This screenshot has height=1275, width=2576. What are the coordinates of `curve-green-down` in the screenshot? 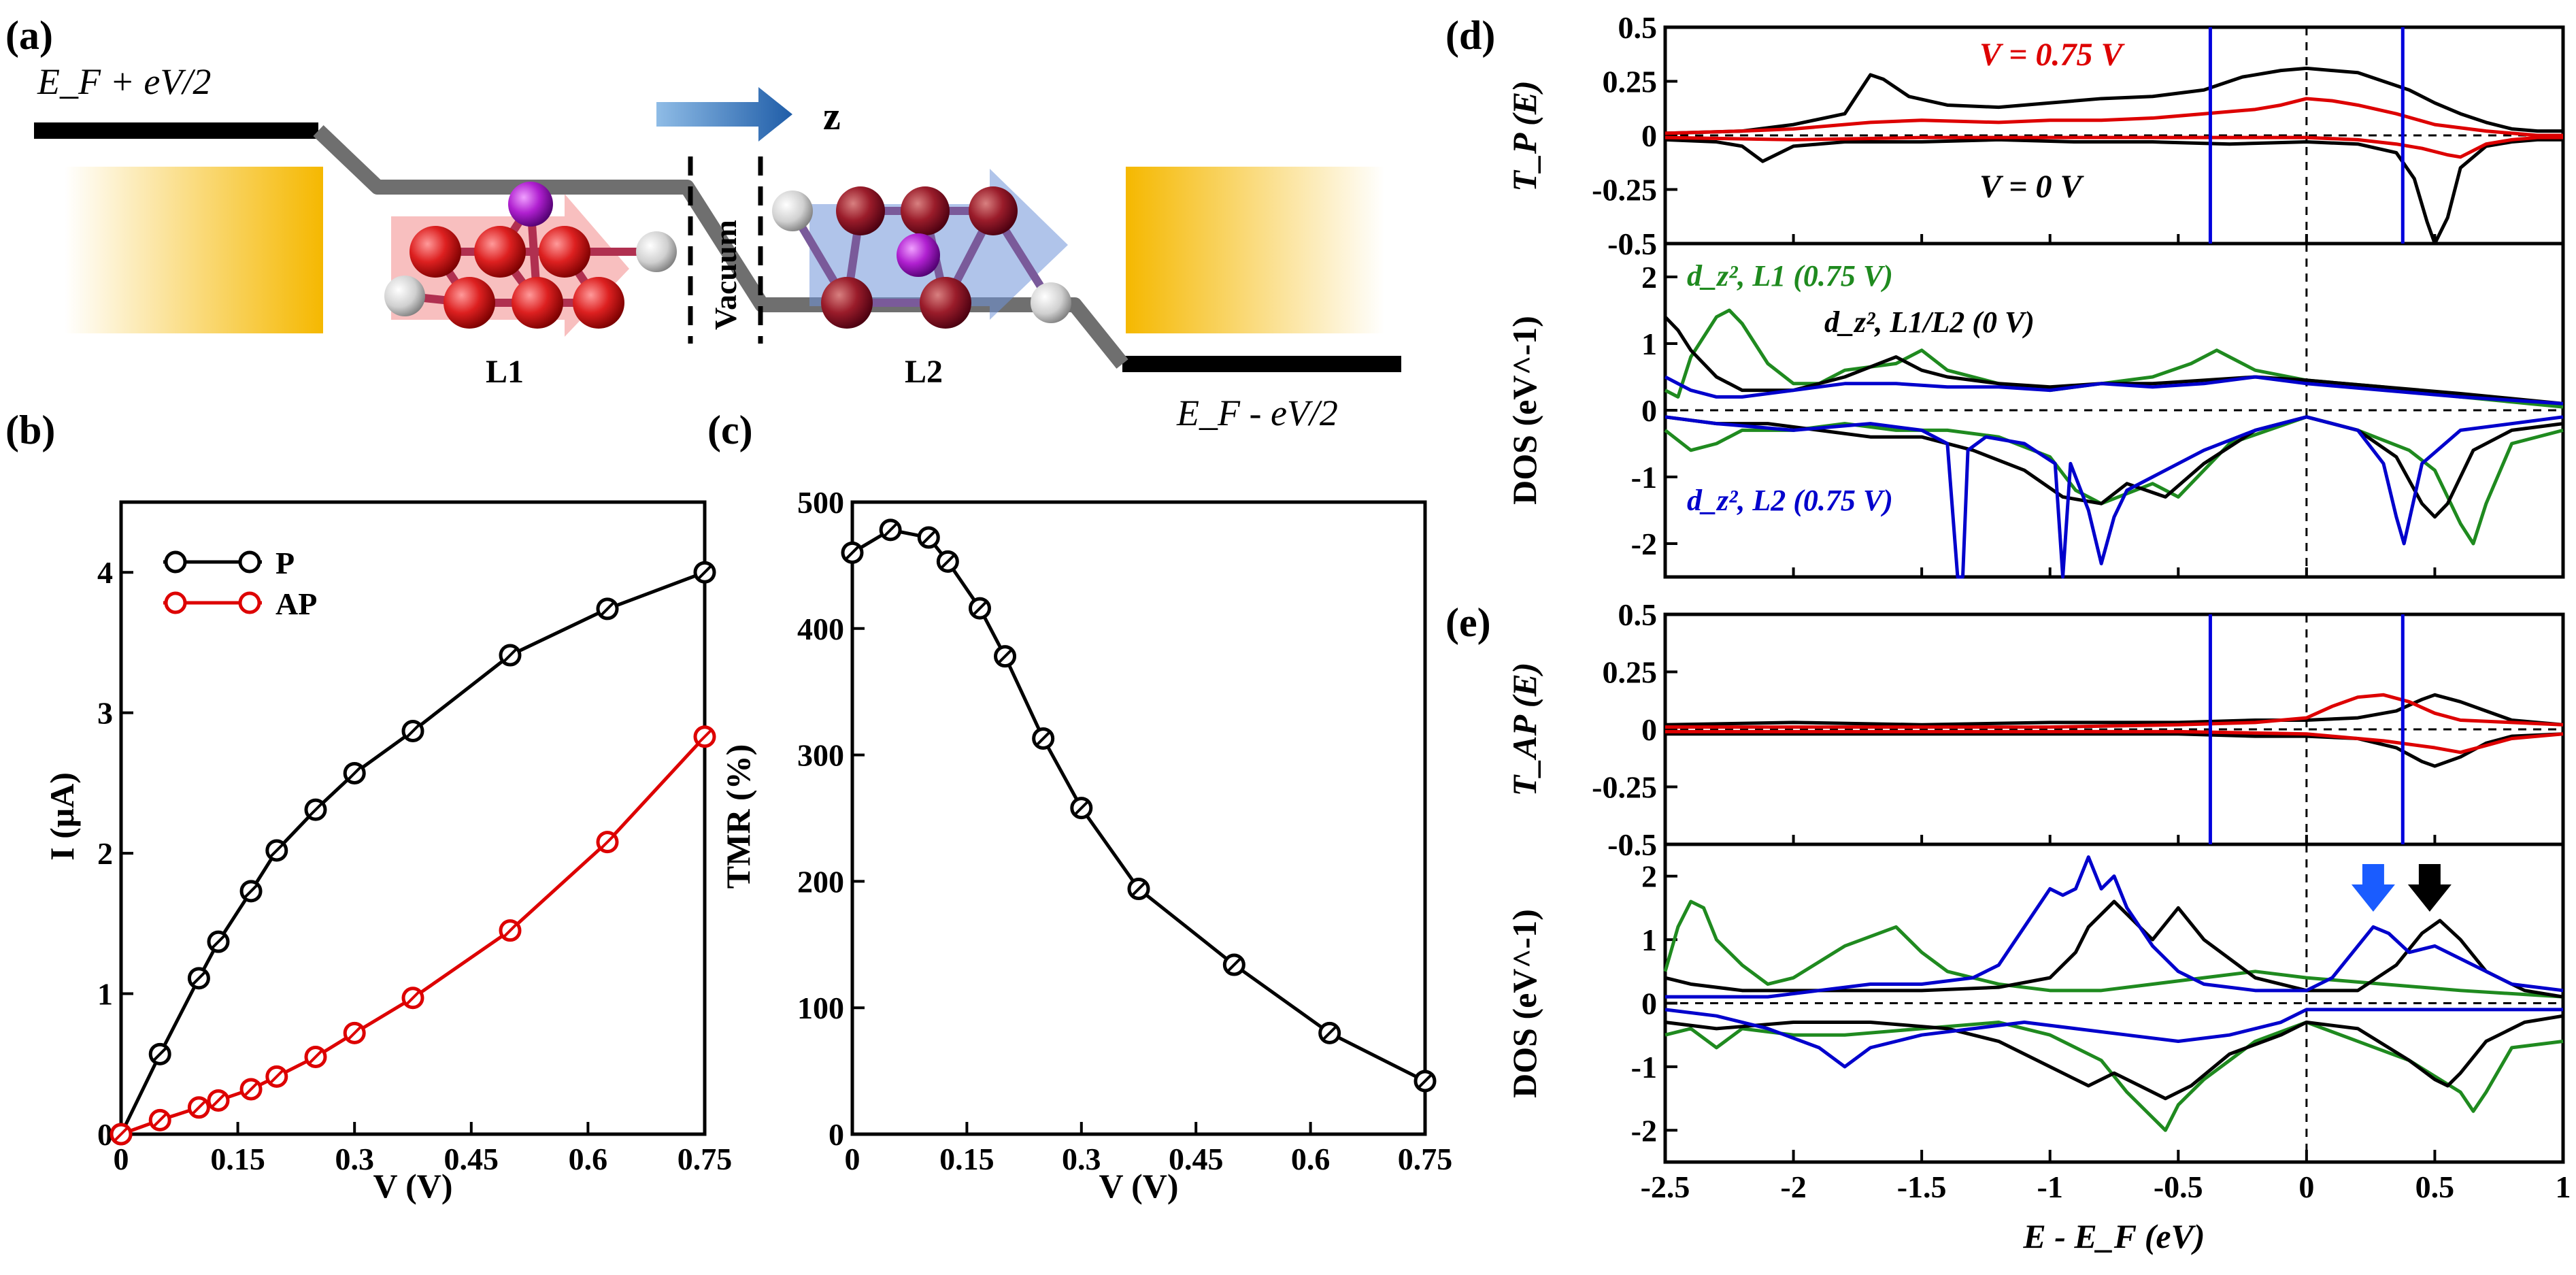 It's located at (2114, 1076).